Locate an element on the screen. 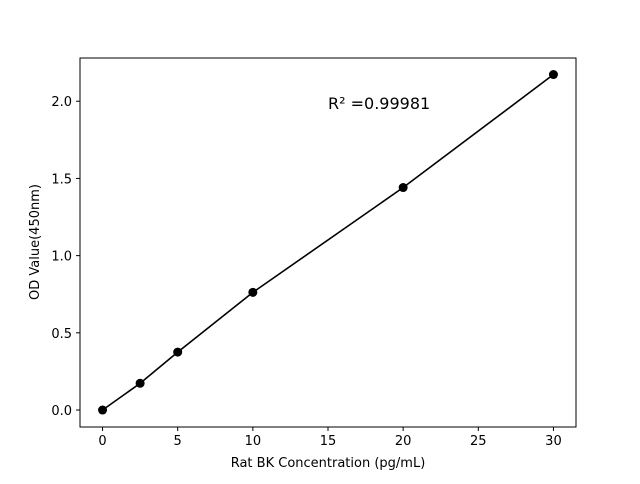 The width and height of the screenshot is (640, 484). x-tick-label: 5 is located at coordinates (178, 441).